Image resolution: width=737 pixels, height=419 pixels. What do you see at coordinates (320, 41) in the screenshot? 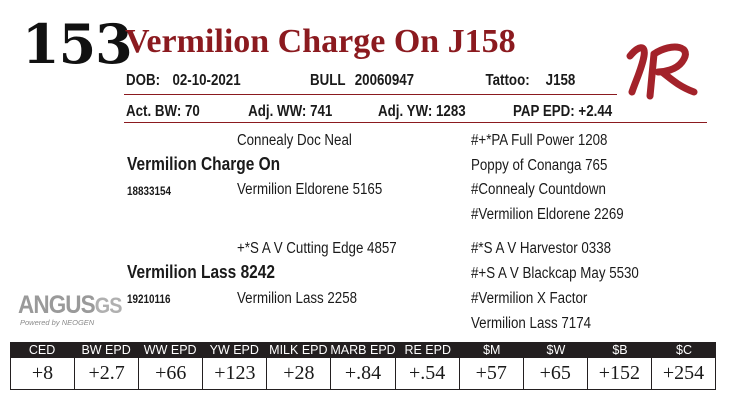
I see `animal-name: Vermilion Charge On J158` at bounding box center [320, 41].